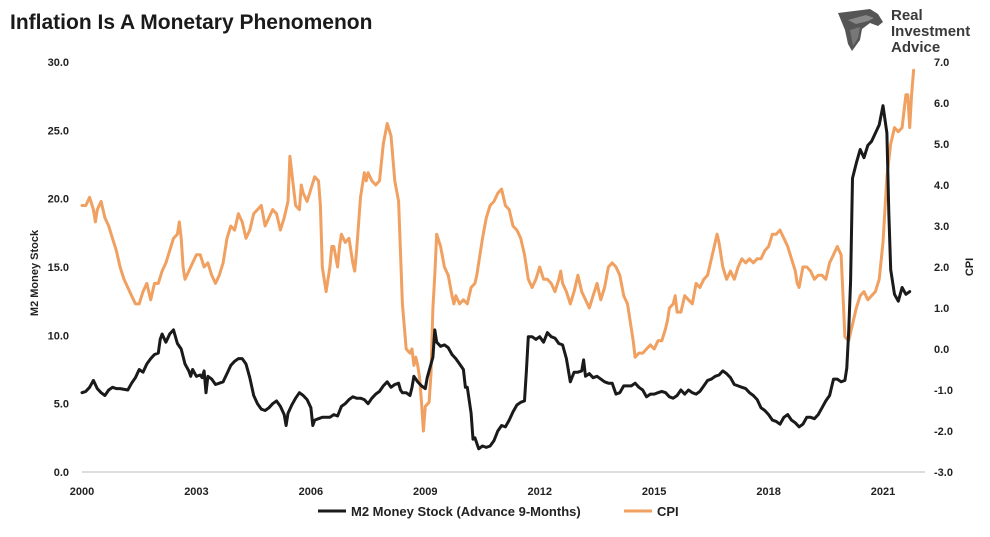  What do you see at coordinates (943, 391) in the screenshot?
I see `y-right-tick-label: -1.0` at bounding box center [943, 391].